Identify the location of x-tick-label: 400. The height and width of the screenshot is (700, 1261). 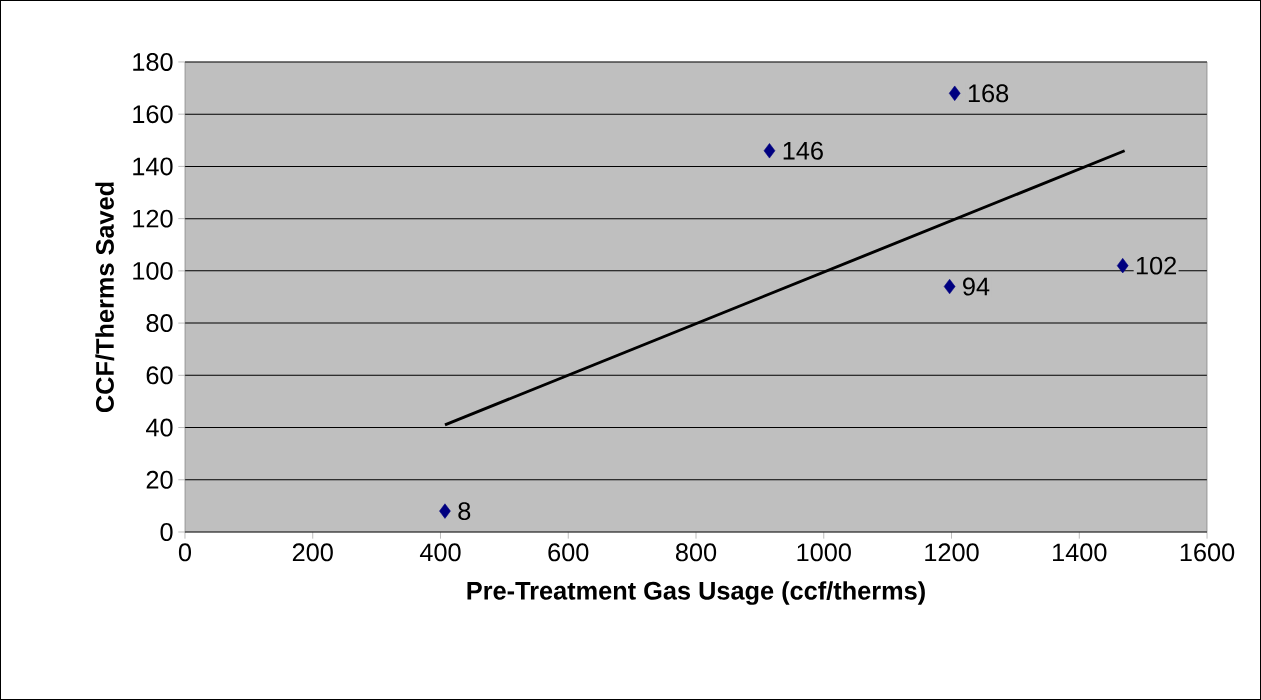
(440, 552).